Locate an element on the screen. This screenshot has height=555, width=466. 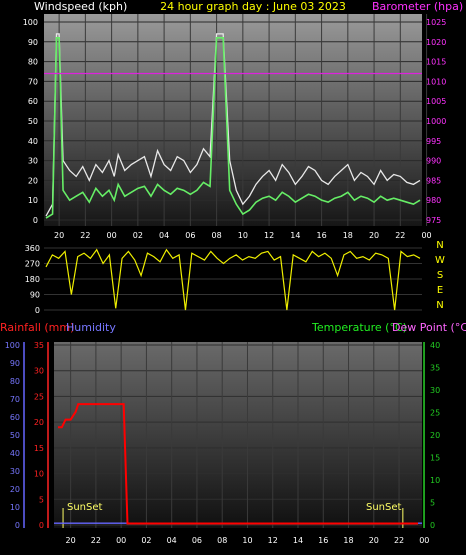
rain-x-tick-label: 06 is located at coordinates (197, 540).